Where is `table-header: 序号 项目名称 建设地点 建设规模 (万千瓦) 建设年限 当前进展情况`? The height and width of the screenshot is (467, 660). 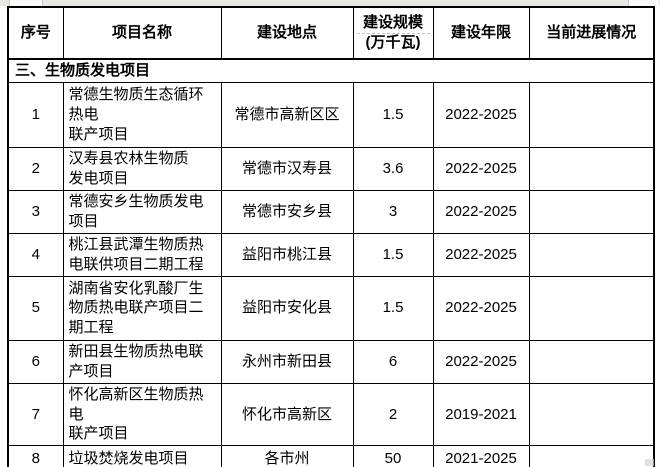
table-header: 序号 项目名称 建设地点 建设规模 (万千瓦) 建设年限 当前进展情况 is located at coordinates (331, 33).